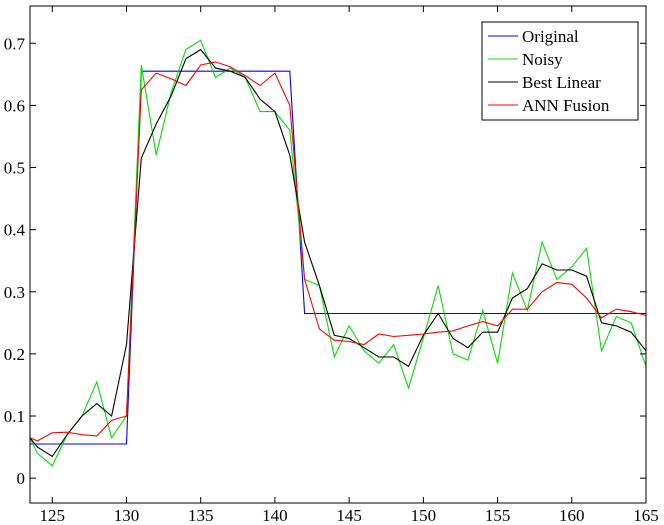 The width and height of the screenshot is (664, 525). Describe the element at coordinates (14, 168) in the screenshot. I see `y-tick-label: 0.5` at that location.